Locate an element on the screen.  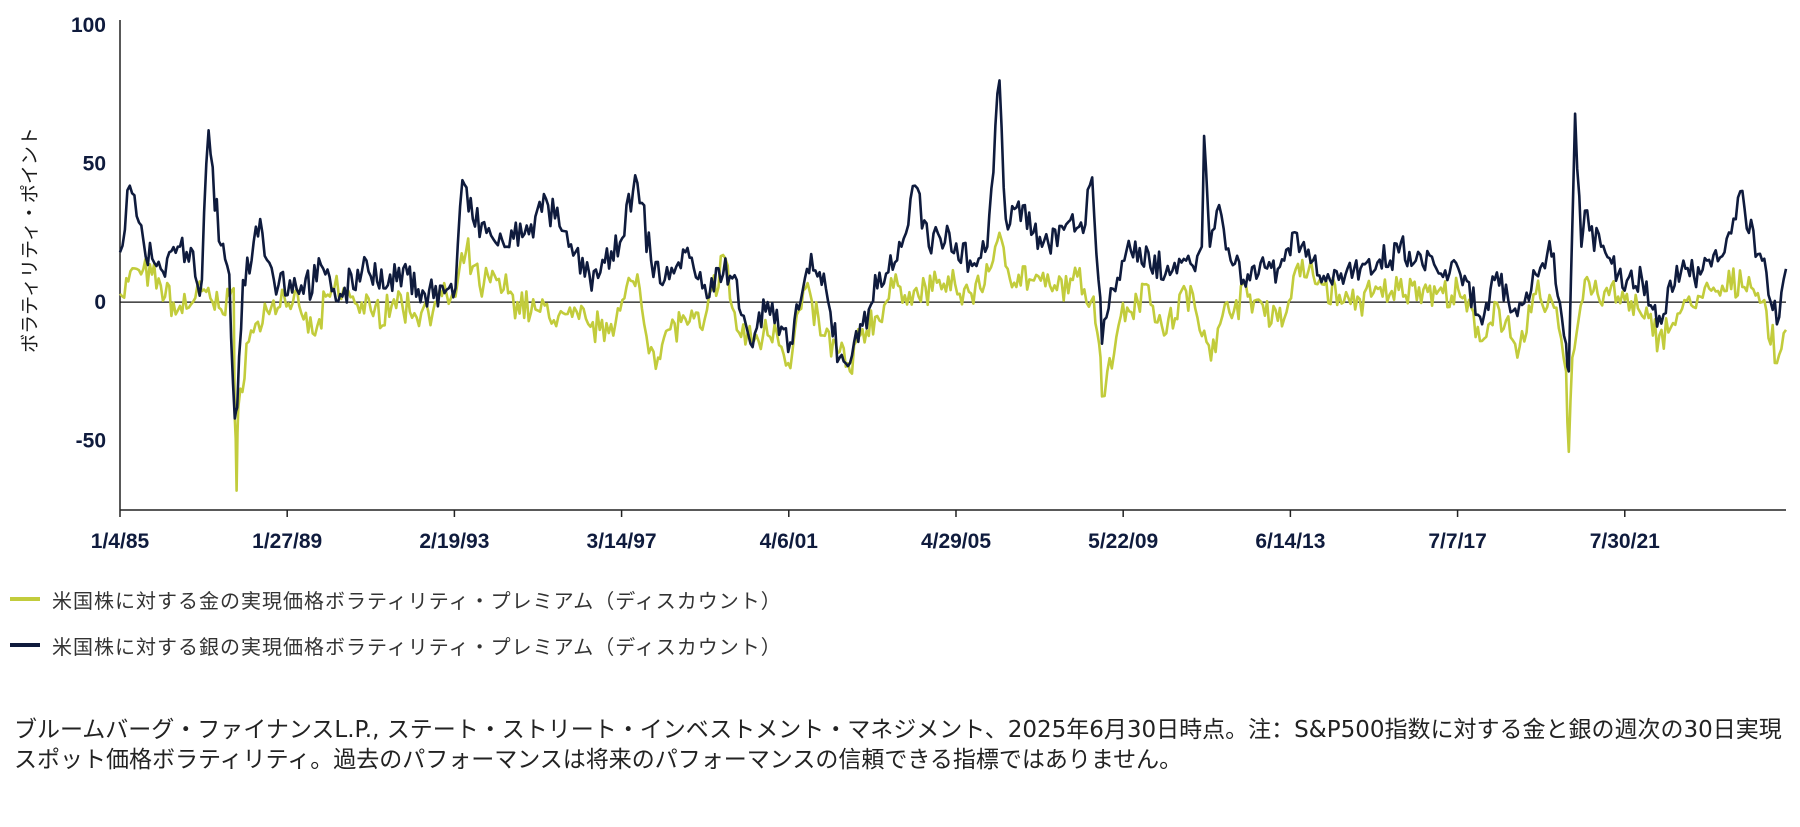
x-tick-label: 7/7/17 is located at coordinates (1457, 541).